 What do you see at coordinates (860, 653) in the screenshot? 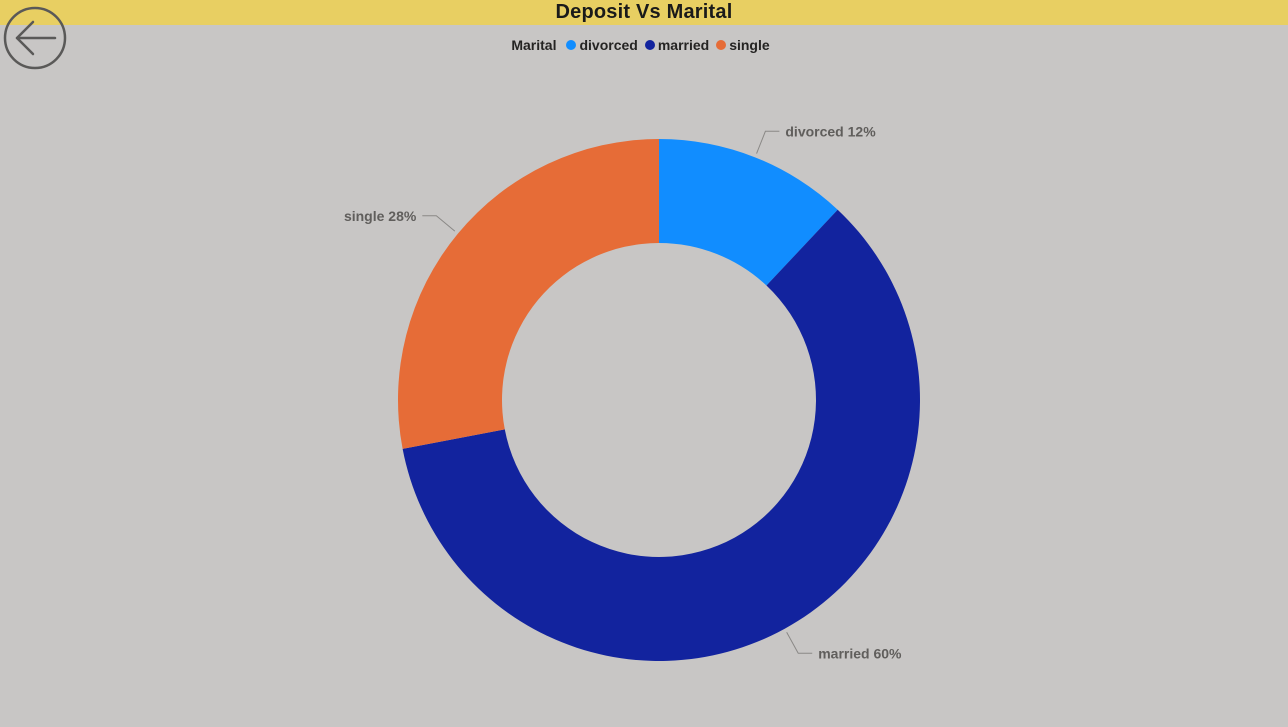
I see `data-label-married: married 60%` at bounding box center [860, 653].